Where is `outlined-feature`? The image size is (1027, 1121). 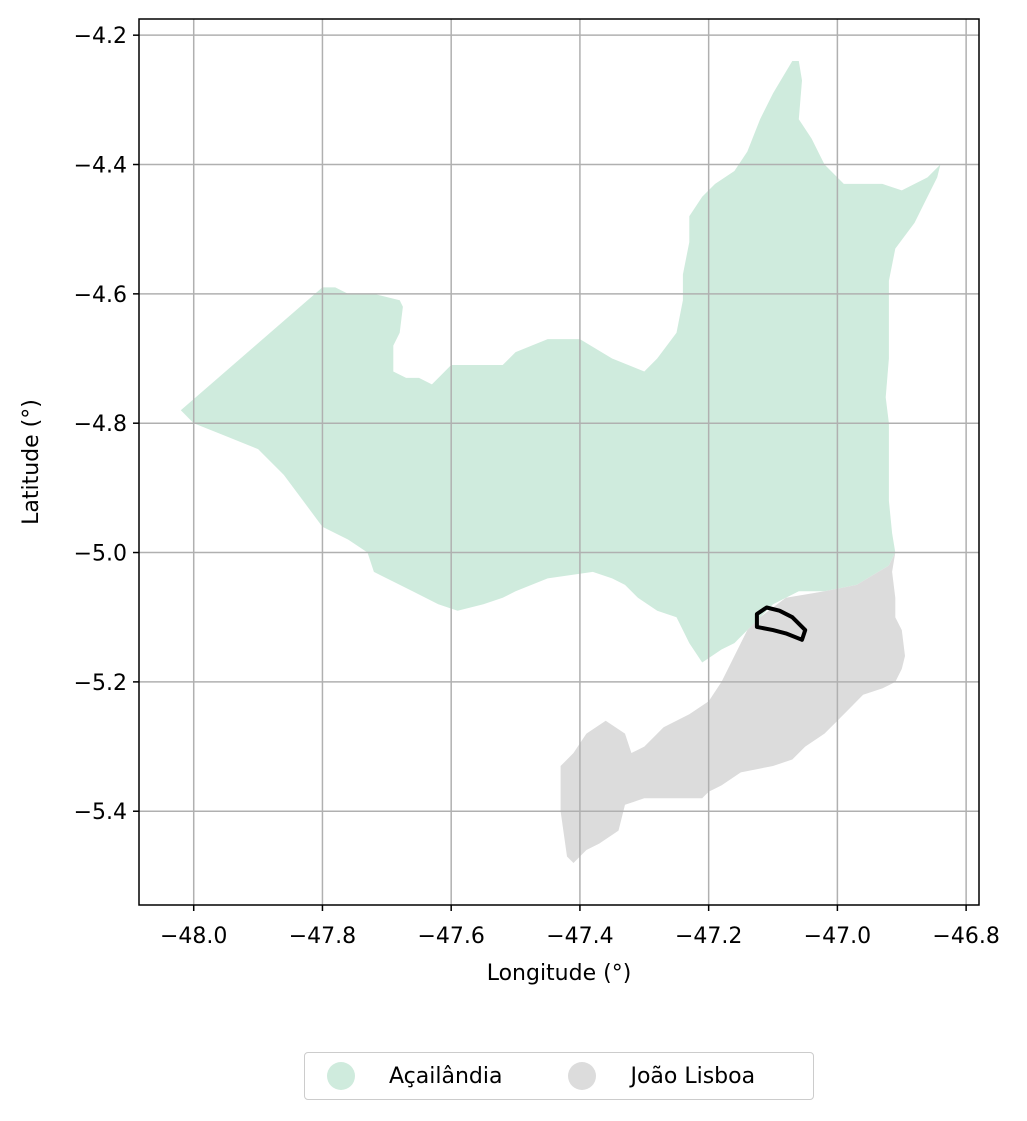
outlined-feature is located at coordinates (781, 623).